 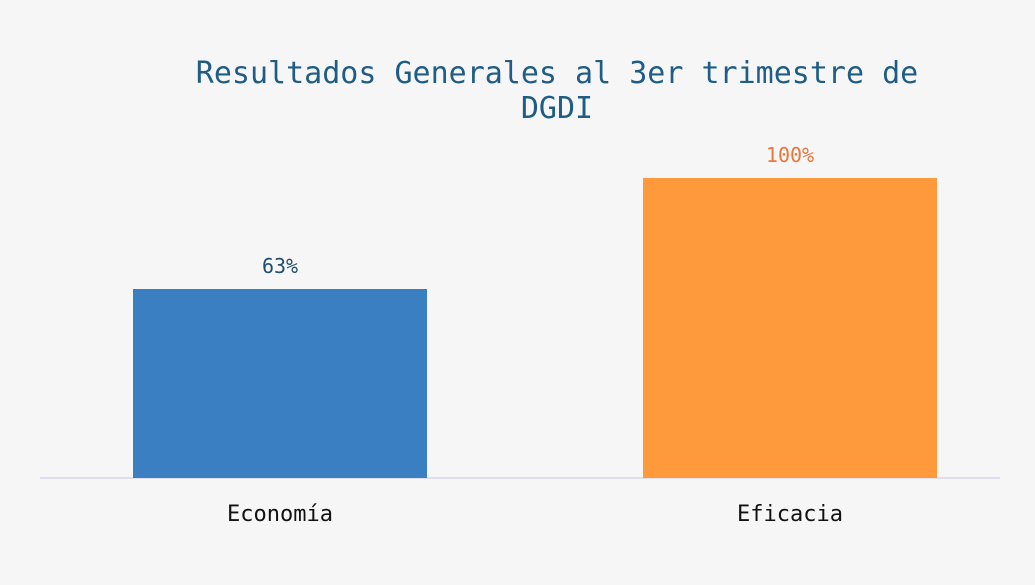 What do you see at coordinates (280, 514) in the screenshot?
I see `x-tick-label: Economía` at bounding box center [280, 514].